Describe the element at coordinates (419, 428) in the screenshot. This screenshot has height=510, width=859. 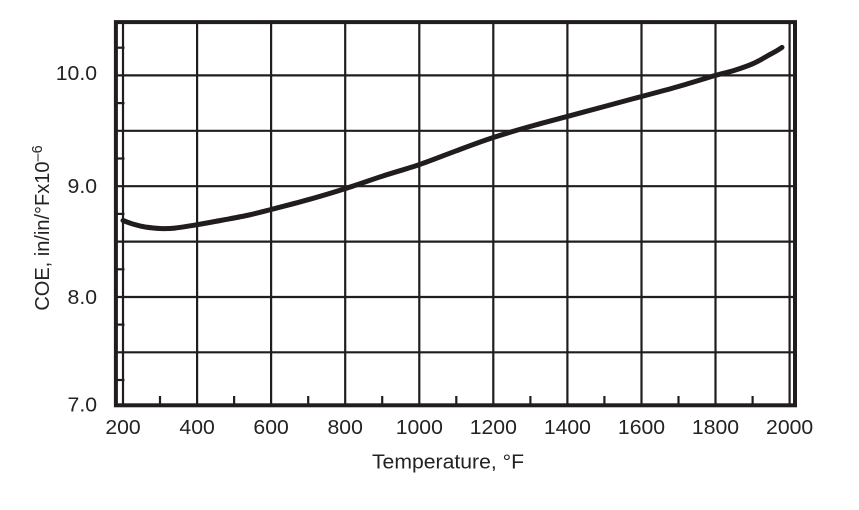
I see `svg-text: 1000` at that location.